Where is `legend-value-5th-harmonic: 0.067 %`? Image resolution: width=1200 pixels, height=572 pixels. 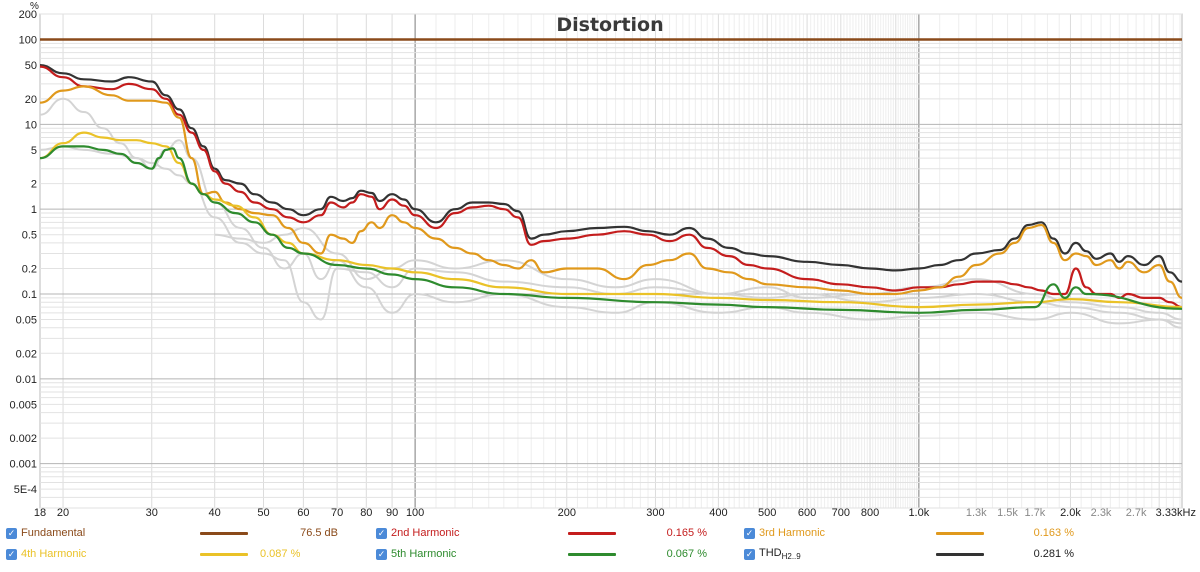
legend-value-5th-harmonic: 0.067 % is located at coordinates (686, 554).